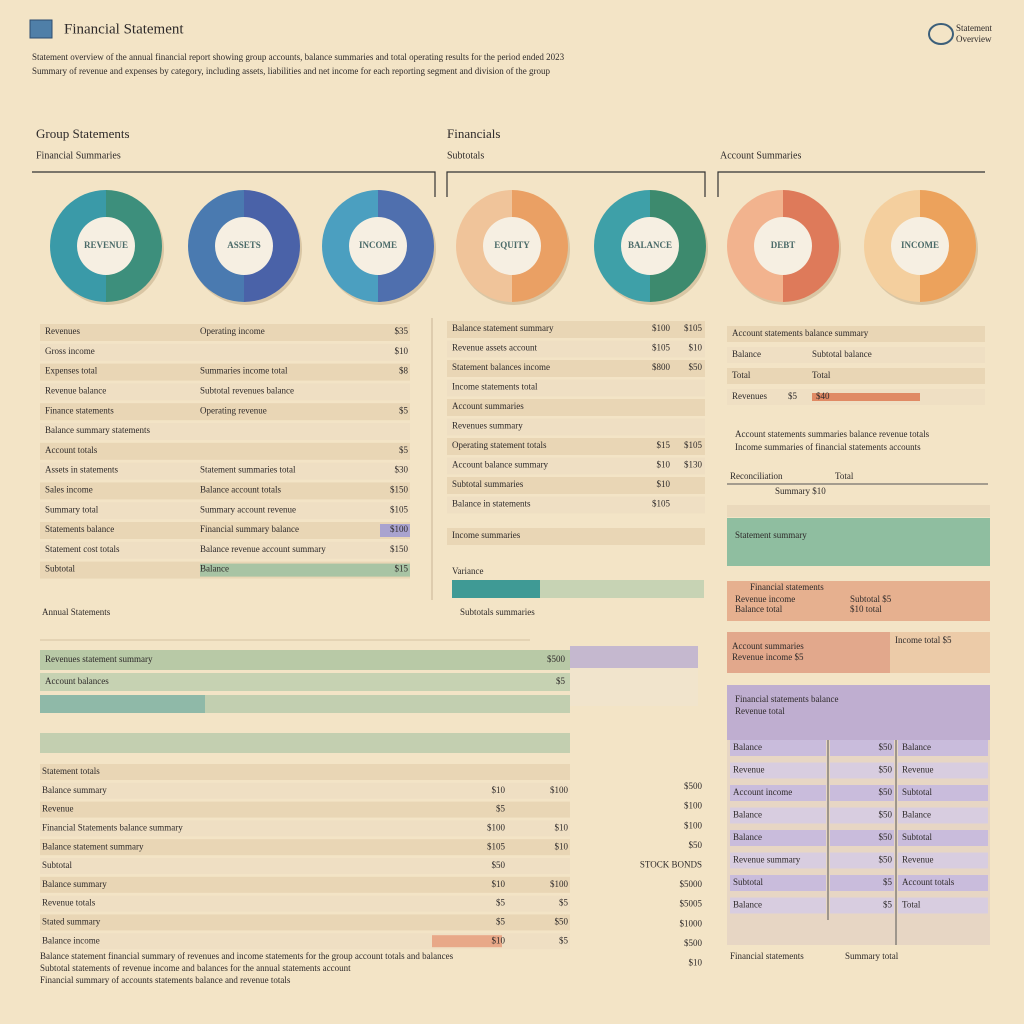 This screenshot has width=1024, height=1024. What do you see at coordinates (76, 612) in the screenshot?
I see `label: Annual Statements` at bounding box center [76, 612].